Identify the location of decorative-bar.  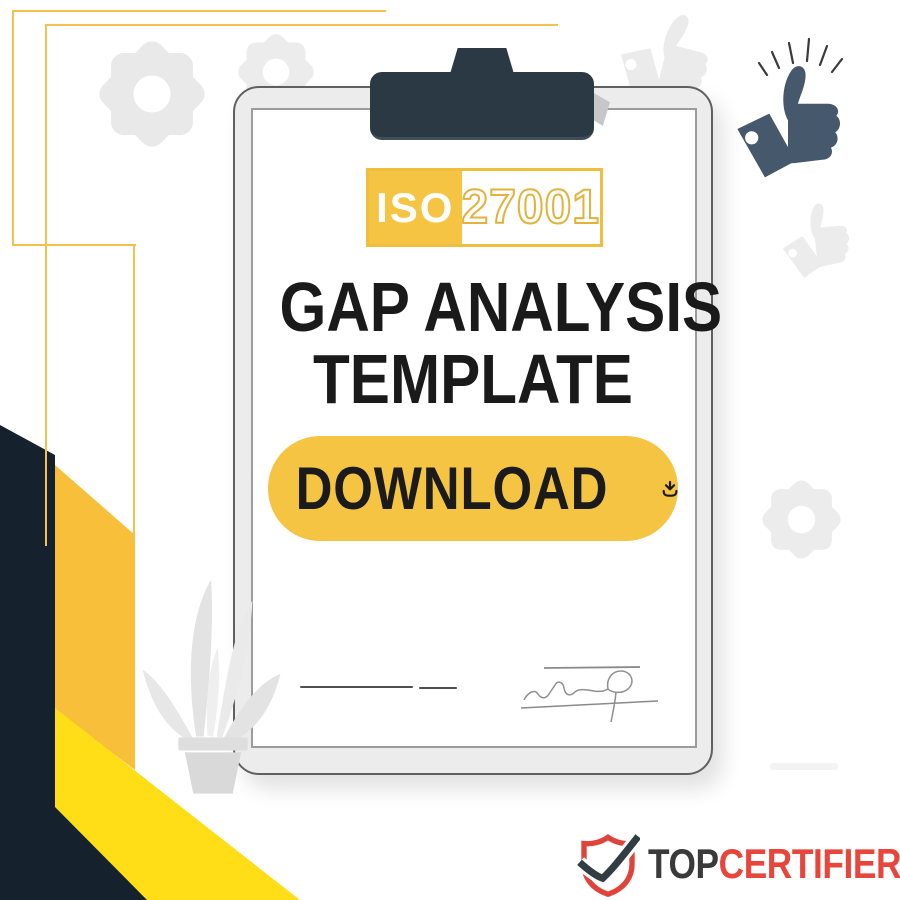
(804, 766).